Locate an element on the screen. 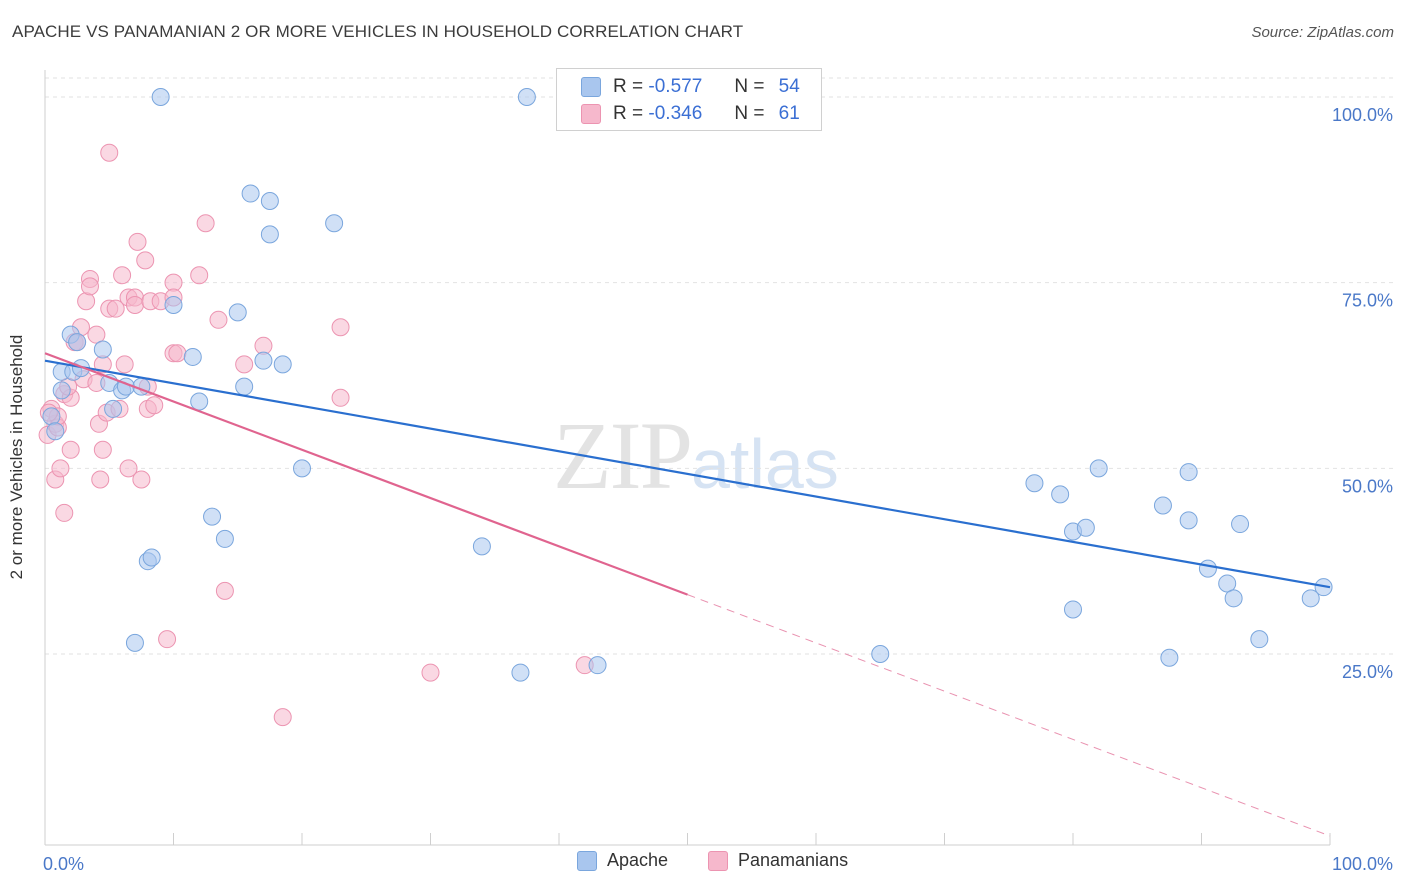  legend-item-apache: Apache is located at coordinates (622, 860).